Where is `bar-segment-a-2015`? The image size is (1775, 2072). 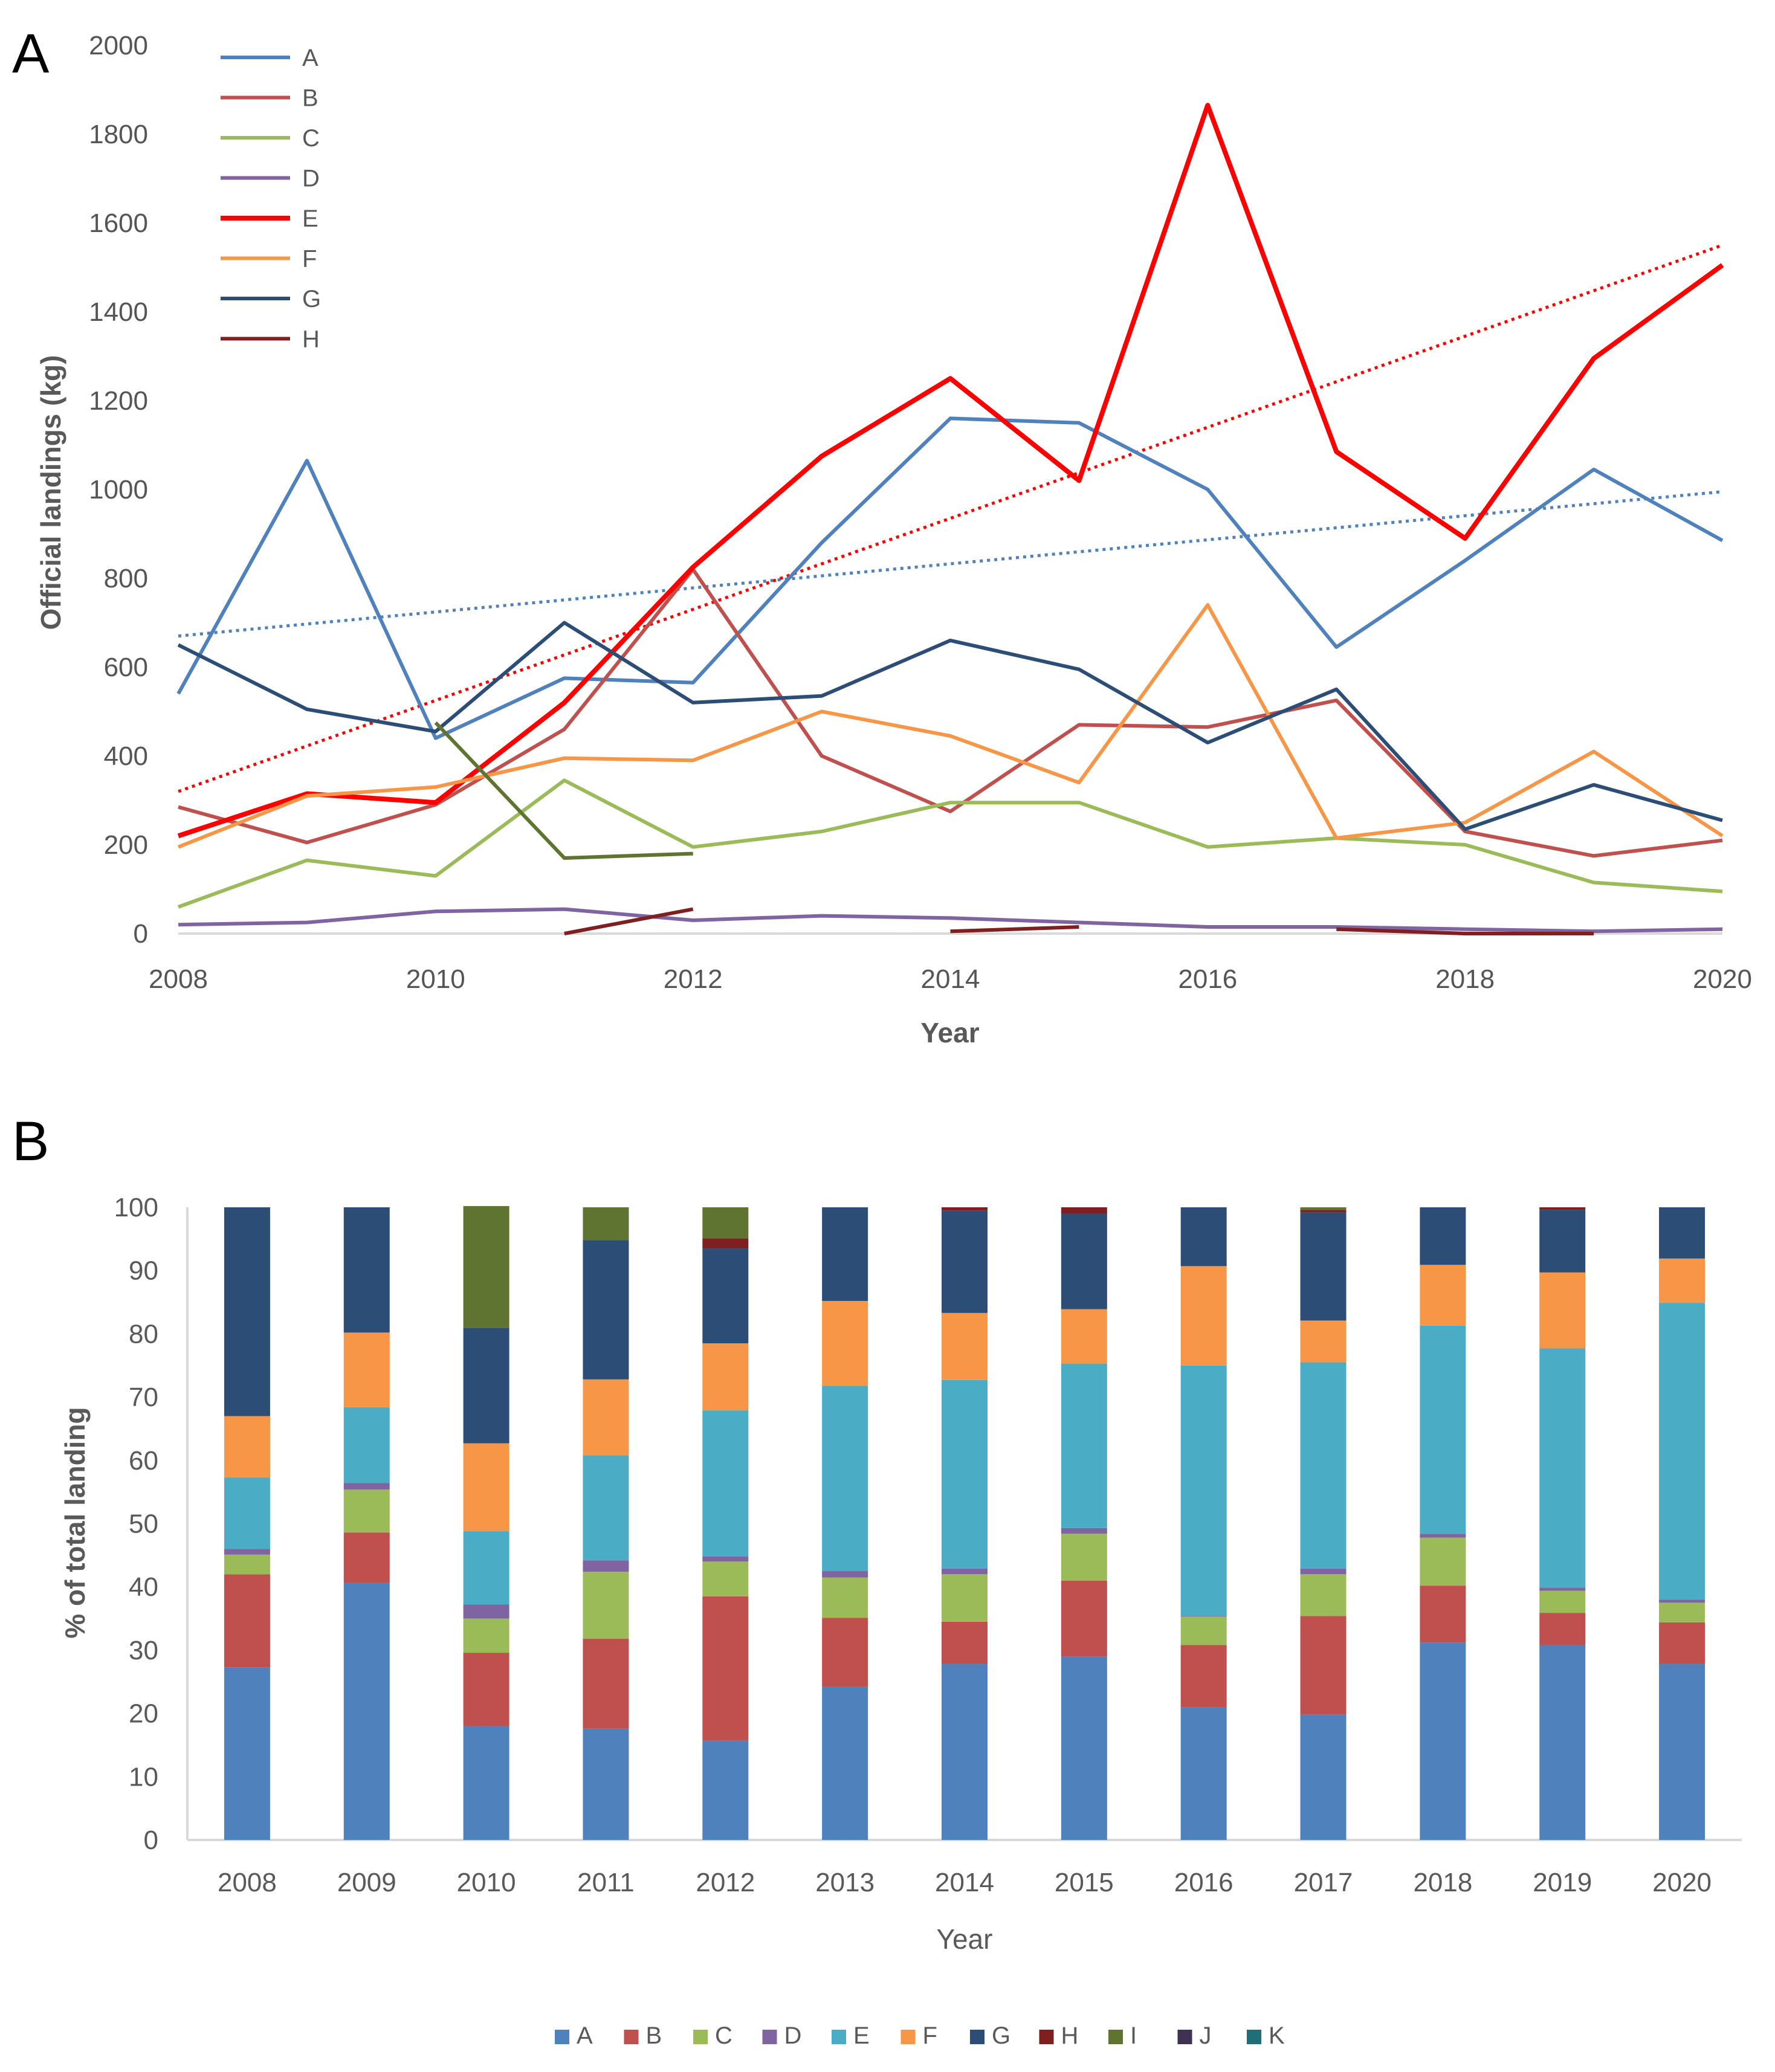 bar-segment-a-2015 is located at coordinates (1084, 1748).